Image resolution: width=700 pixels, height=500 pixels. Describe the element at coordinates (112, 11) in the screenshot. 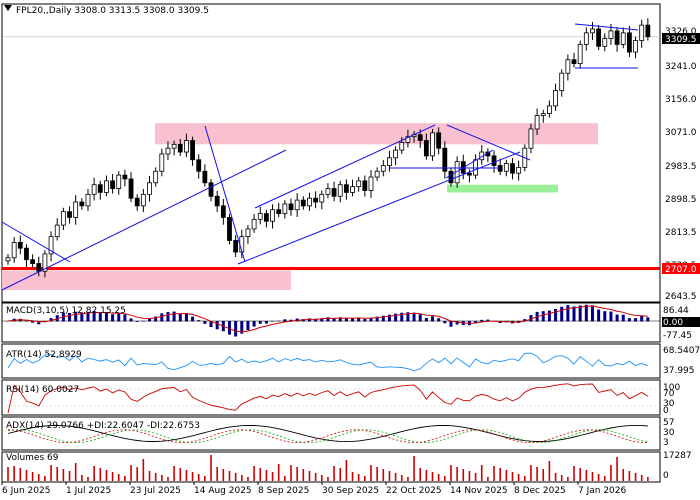

I see `symbol-header: FPL20,,Daily 3308.0 3313.5 3308.0 3309.5` at that location.